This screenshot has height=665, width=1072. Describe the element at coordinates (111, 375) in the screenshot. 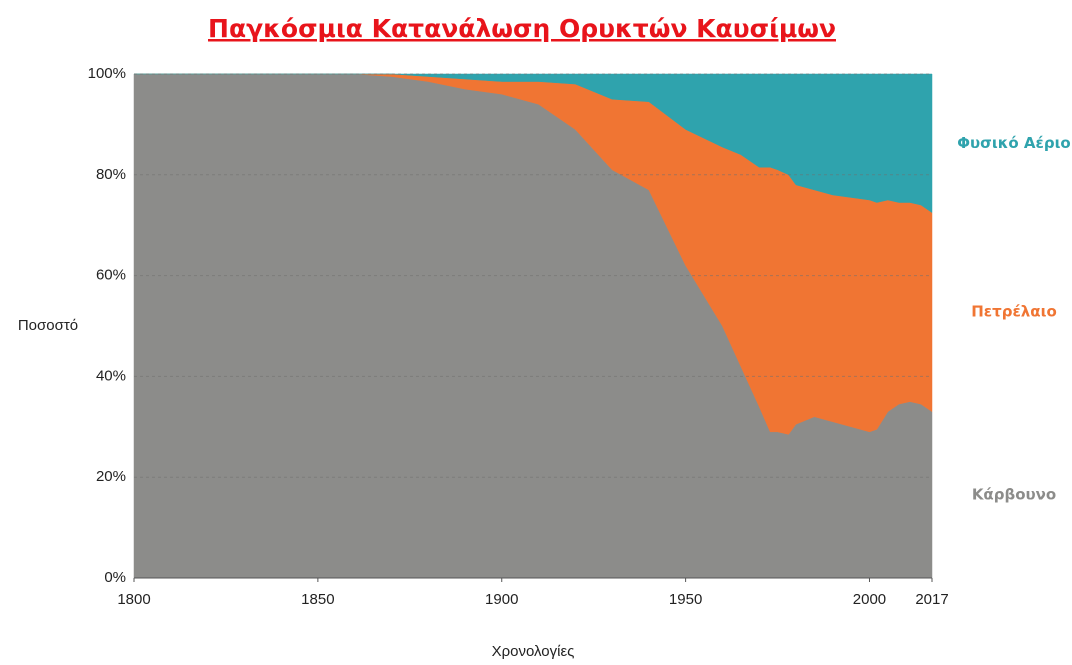

I see `y-tick-label: 40%` at that location.